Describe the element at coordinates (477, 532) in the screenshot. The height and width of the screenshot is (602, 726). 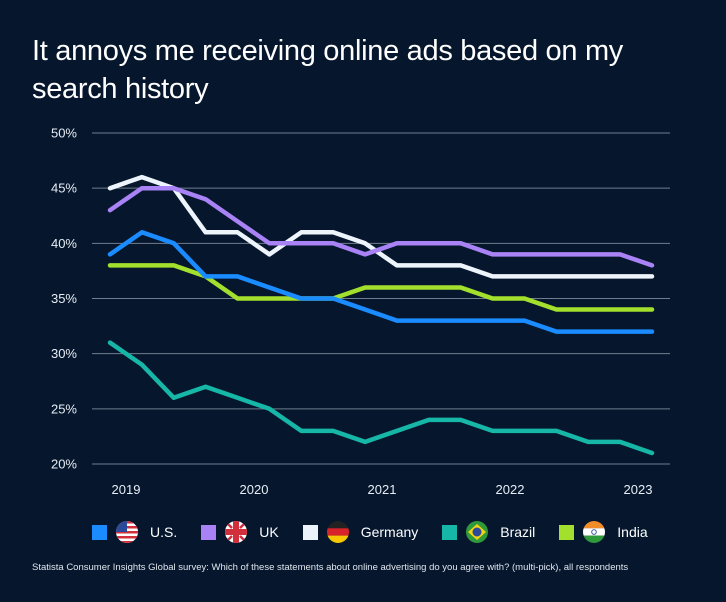
I see `brazil-flag-icon` at that location.